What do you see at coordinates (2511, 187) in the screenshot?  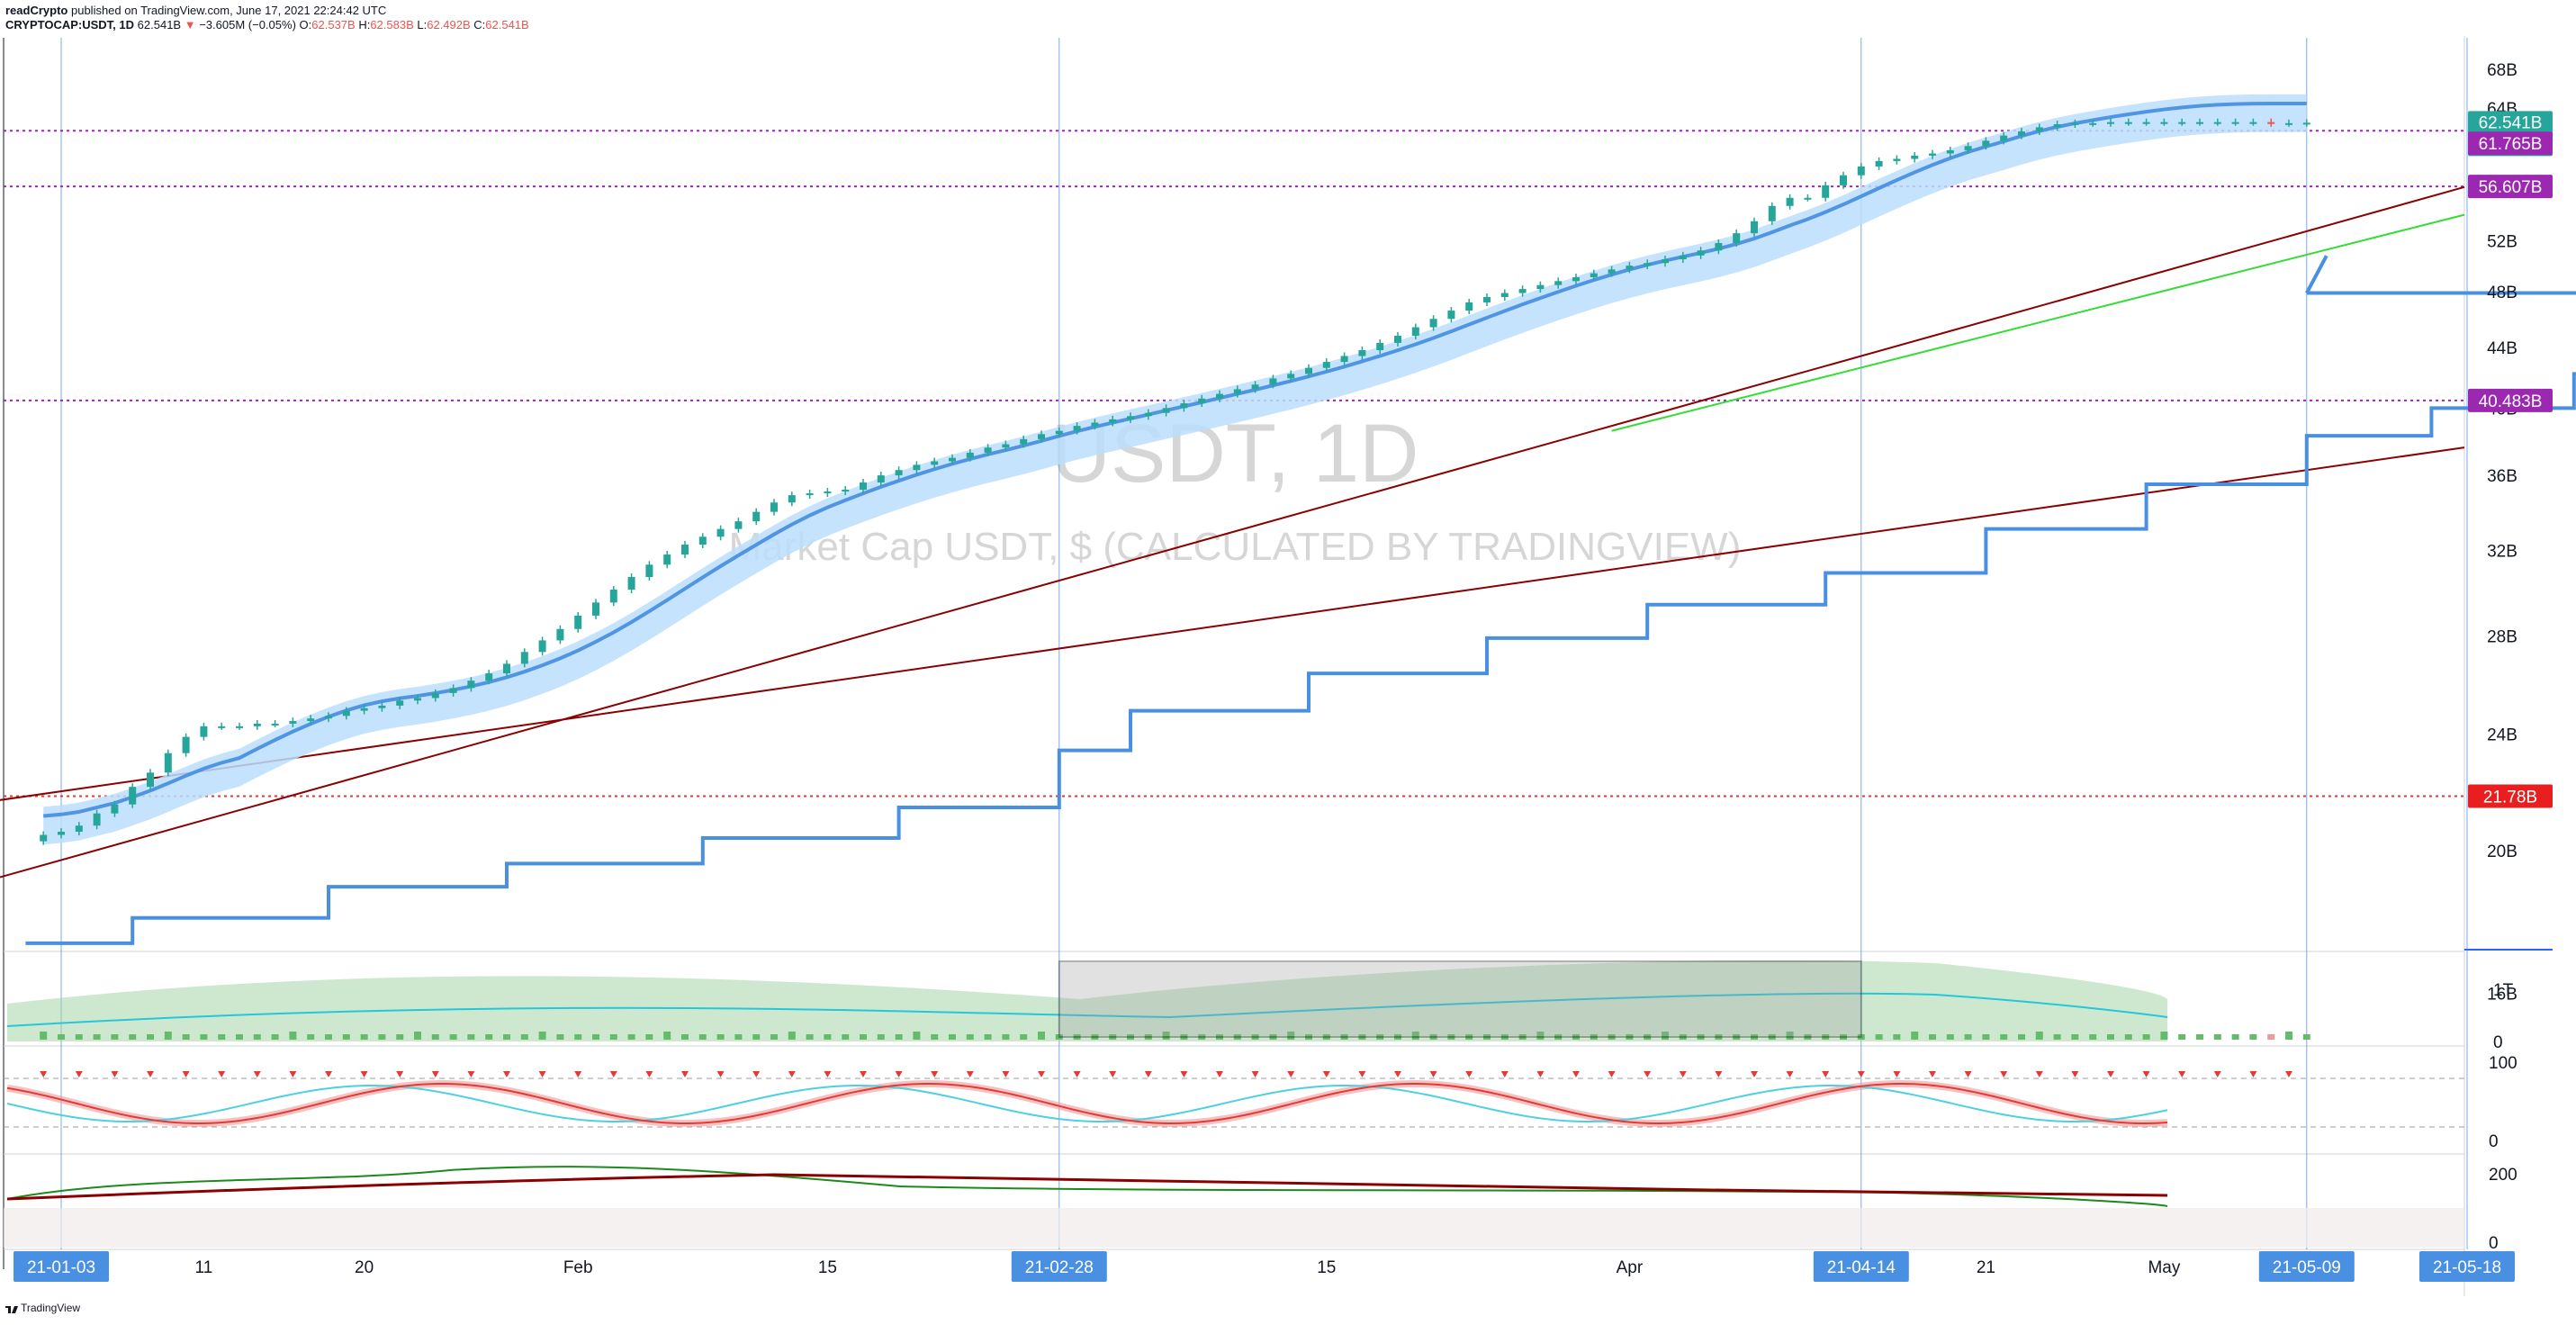 I see `level-price-value: 56.607B` at bounding box center [2511, 187].